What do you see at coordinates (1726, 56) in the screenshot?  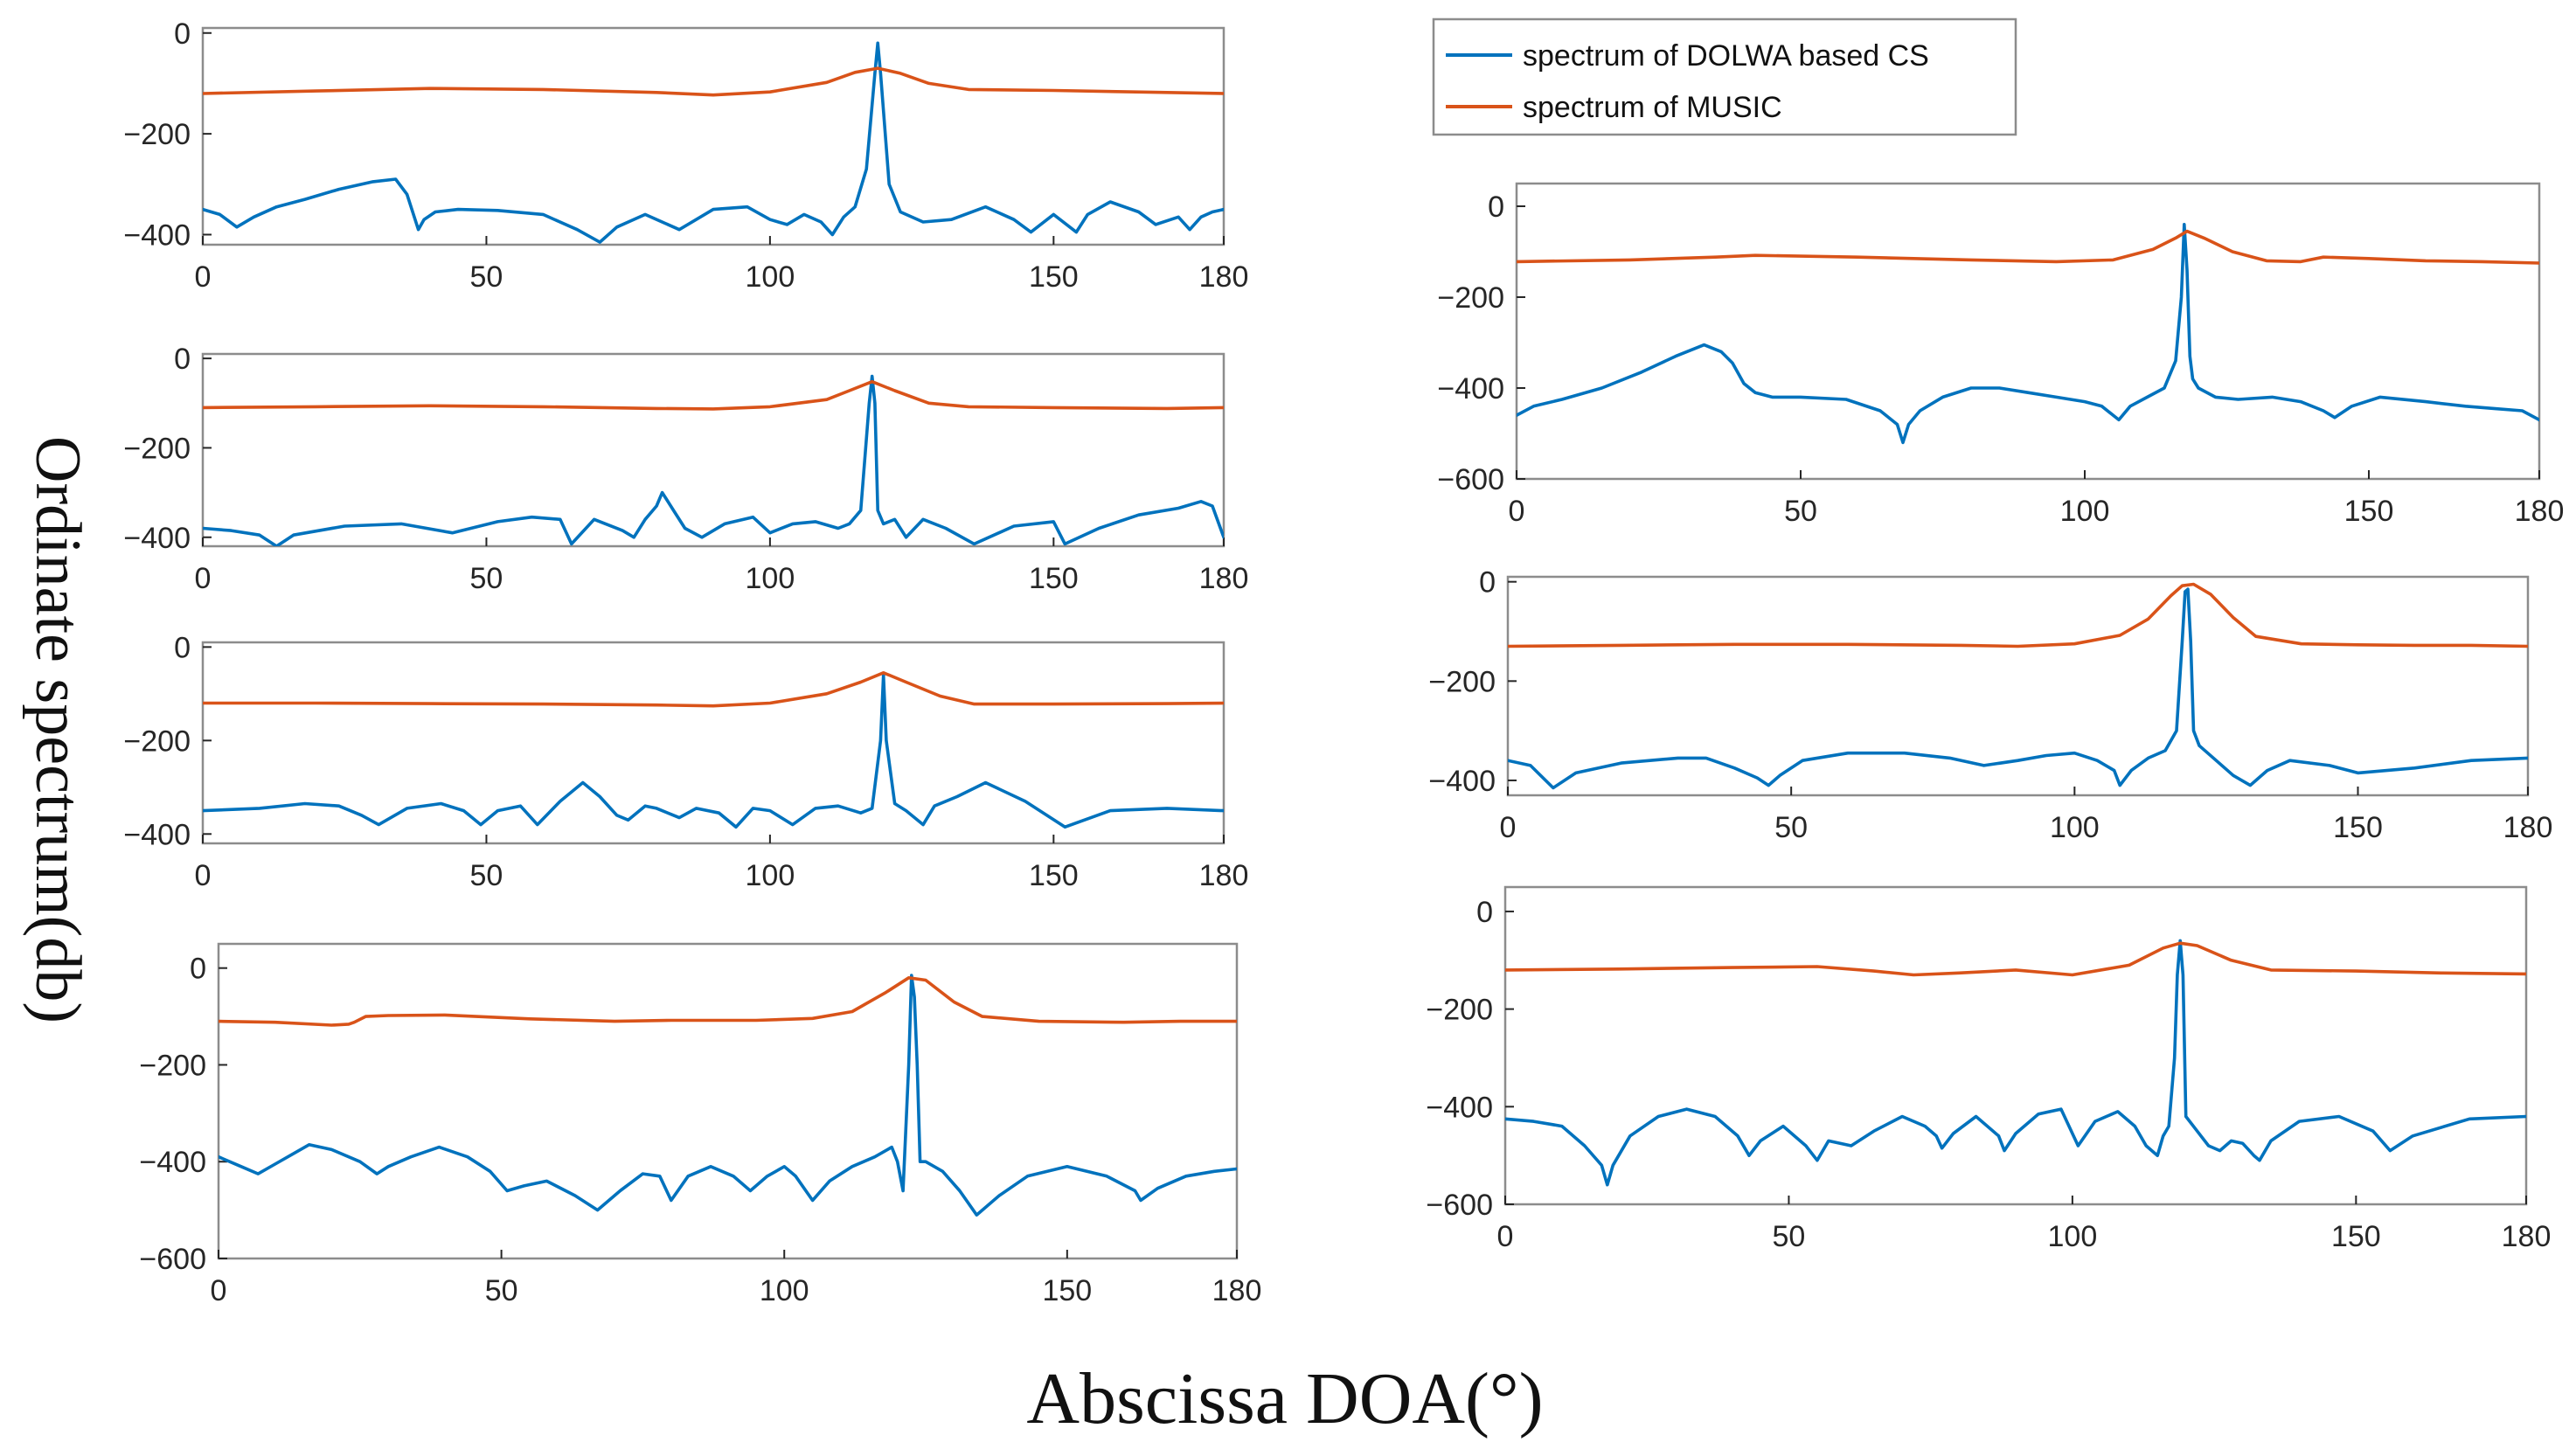 I see `legend-entry-cs: spectrum of DOLWA based CS` at bounding box center [1726, 56].